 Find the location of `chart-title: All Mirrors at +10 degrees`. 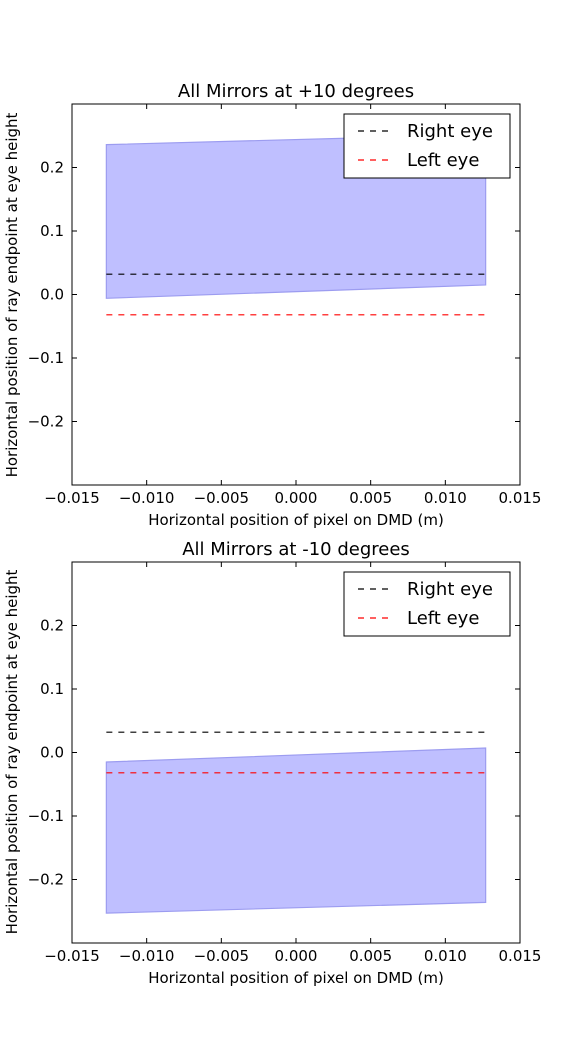

chart-title: All Mirrors at +10 degrees is located at coordinates (296, 91).